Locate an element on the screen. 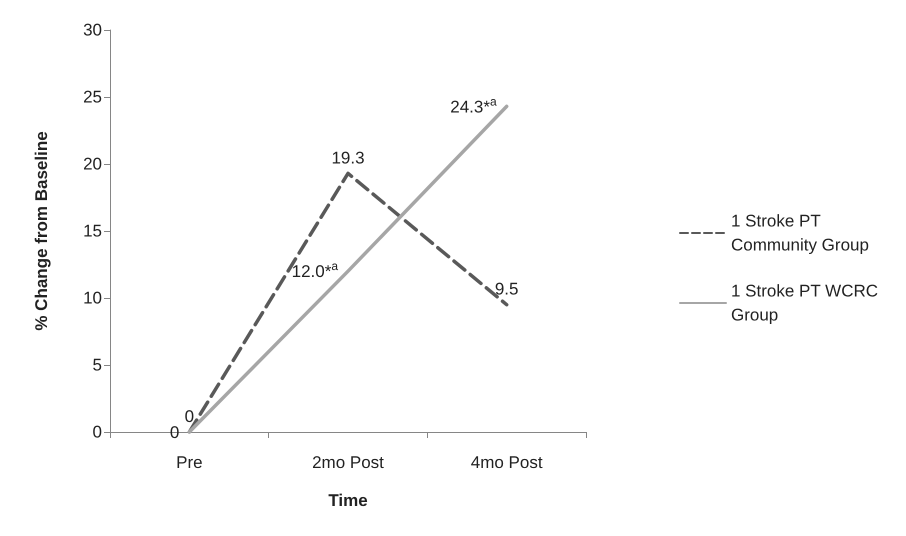  y-axis-title: % Change from Baseline is located at coordinates (41, 231).